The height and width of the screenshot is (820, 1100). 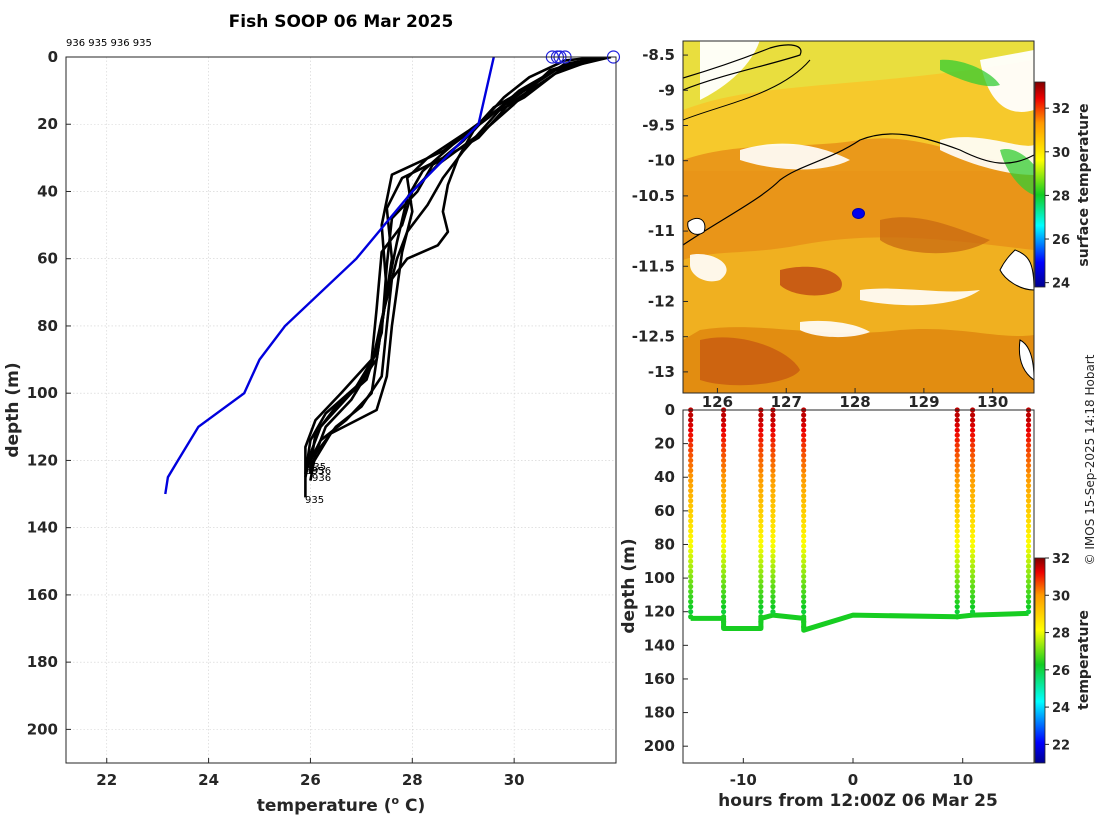 I want to click on map-y-tick-label: -12.5, so click(x=653, y=337).